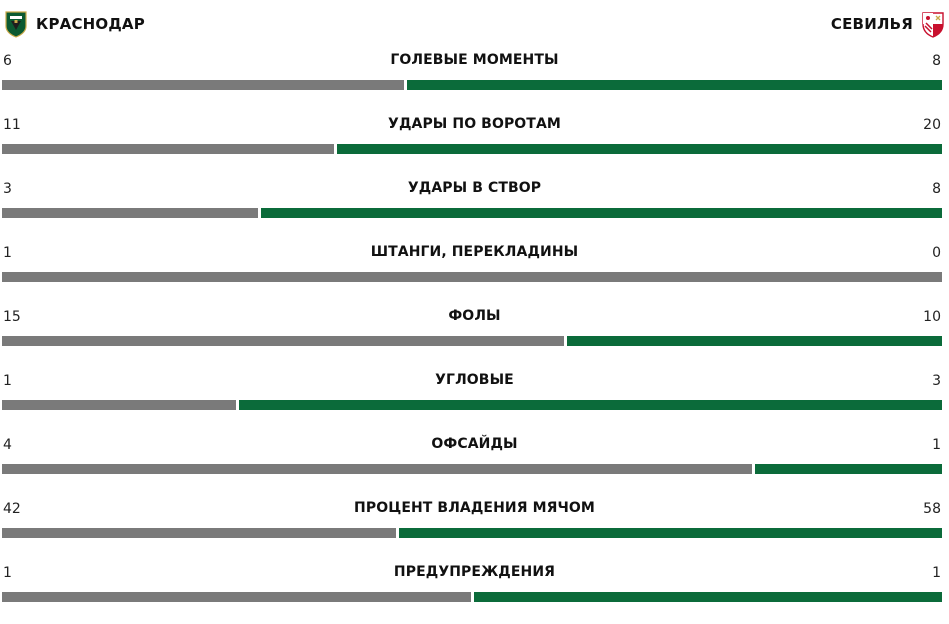  I want to click on away-value: 10, so click(932, 317).